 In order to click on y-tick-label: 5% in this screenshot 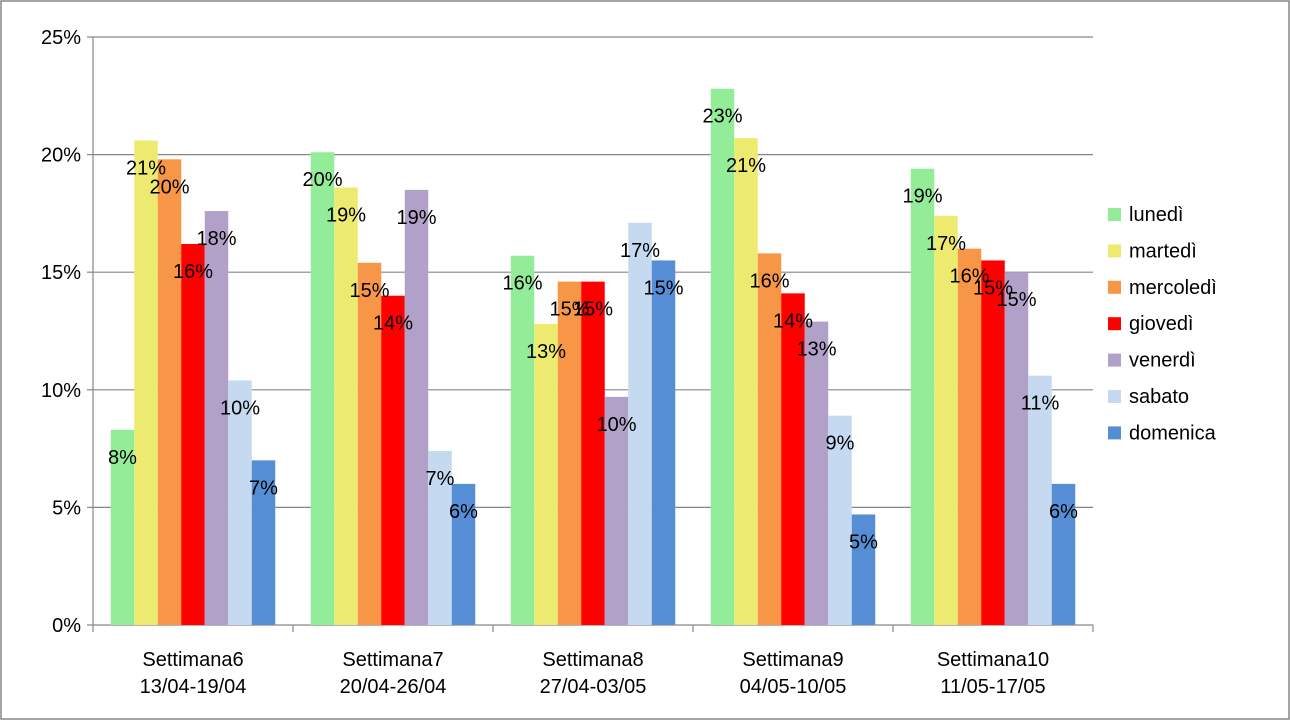, I will do `click(66, 508)`.